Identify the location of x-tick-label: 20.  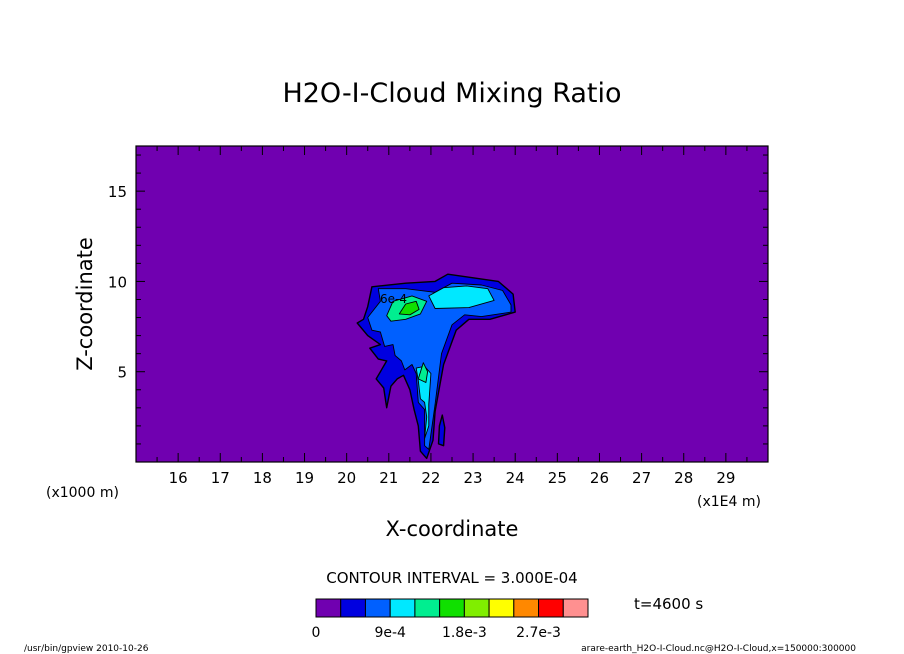
(346, 478).